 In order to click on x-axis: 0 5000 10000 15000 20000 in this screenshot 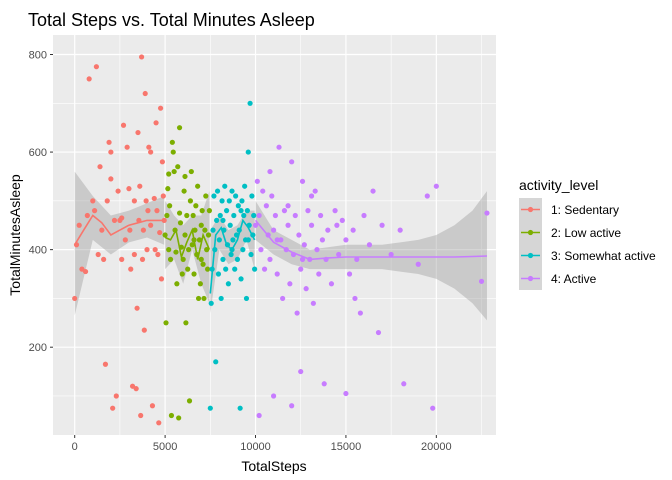, I will do `click(262, 444)`.